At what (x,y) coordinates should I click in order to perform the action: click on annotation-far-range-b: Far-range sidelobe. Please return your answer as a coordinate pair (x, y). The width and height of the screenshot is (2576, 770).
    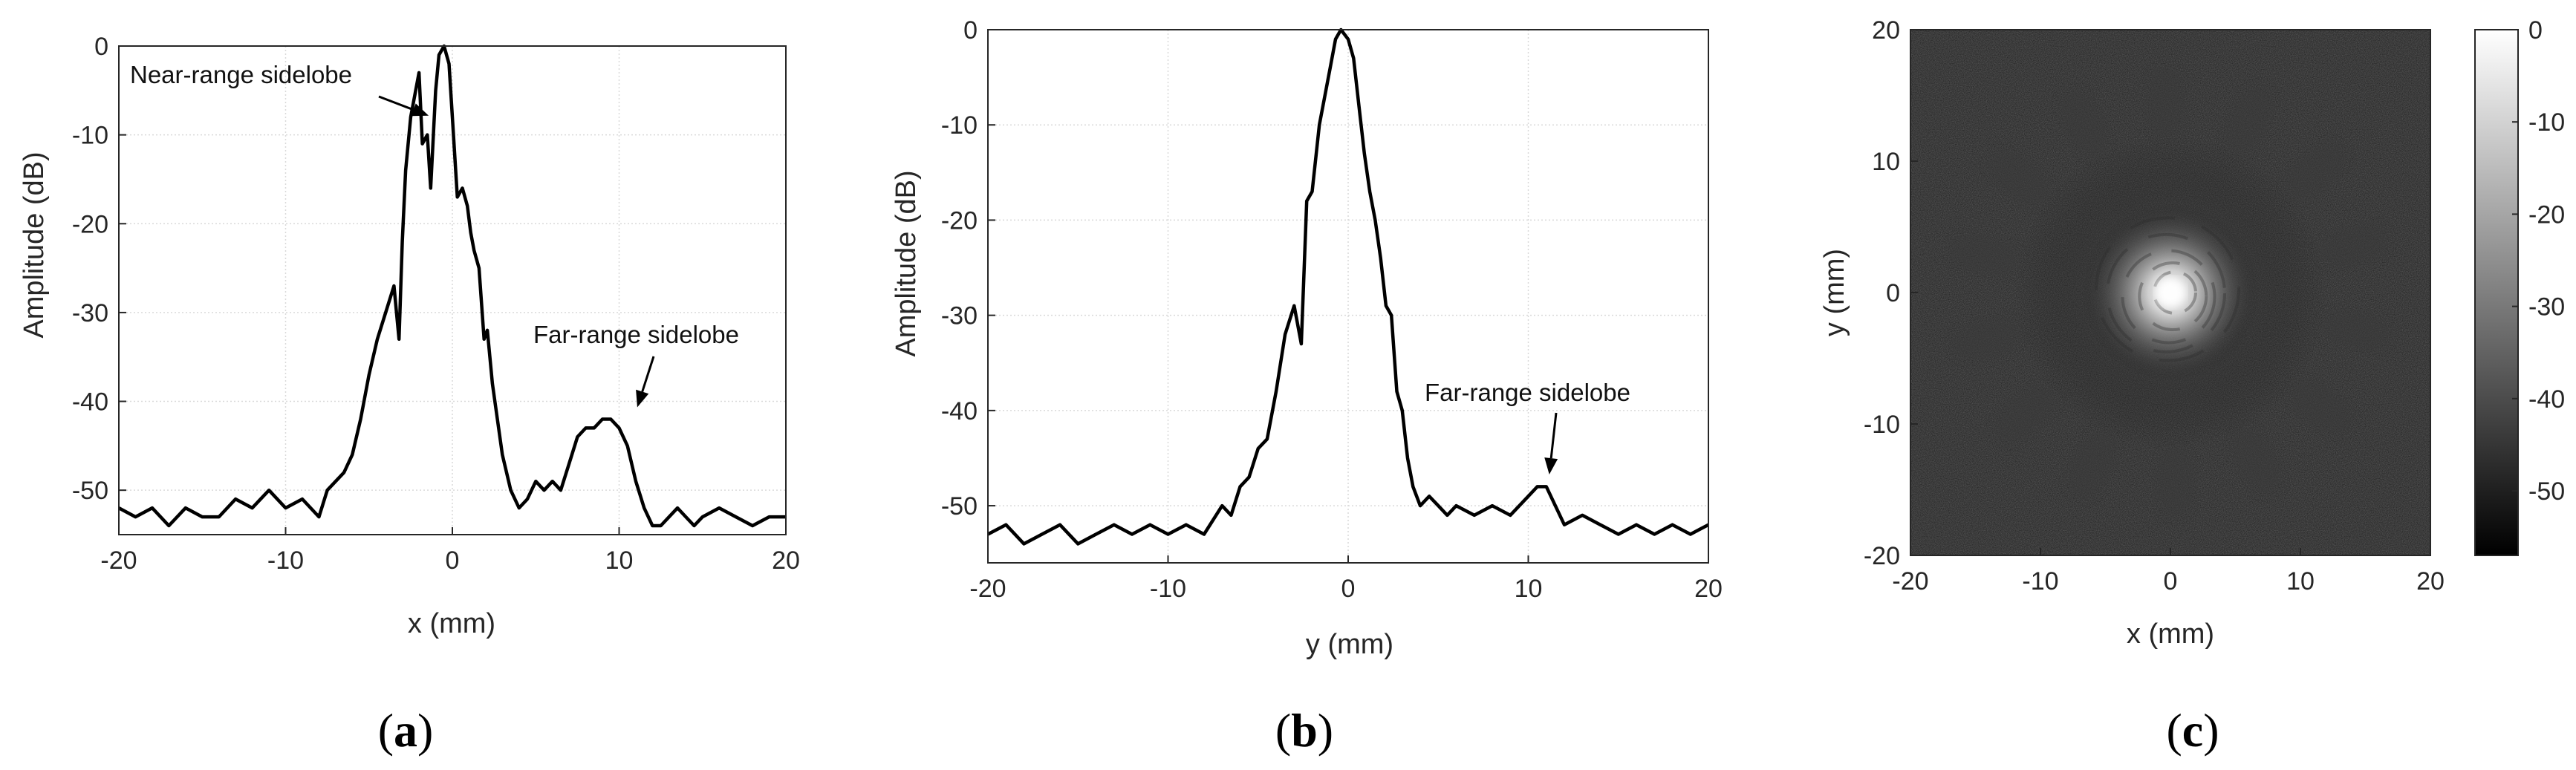
    Looking at the image, I should click on (1528, 427).